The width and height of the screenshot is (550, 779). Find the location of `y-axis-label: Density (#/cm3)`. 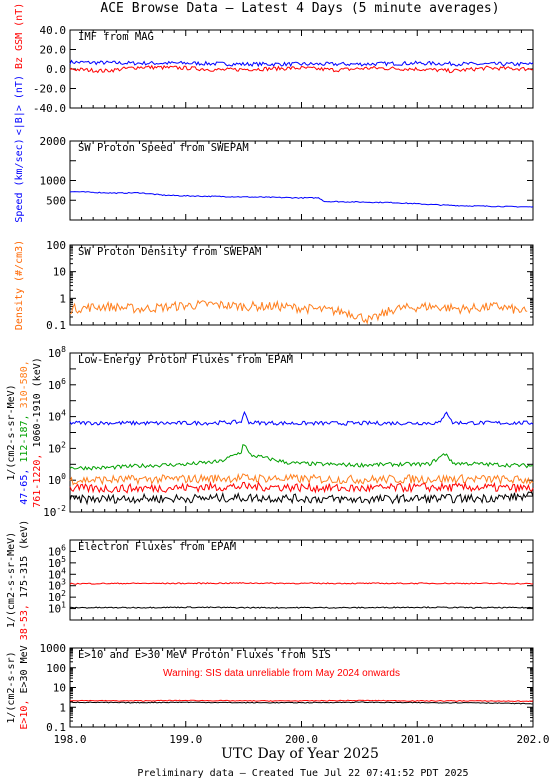

y-axis-label: Density (#/cm3) is located at coordinates (19, 285).